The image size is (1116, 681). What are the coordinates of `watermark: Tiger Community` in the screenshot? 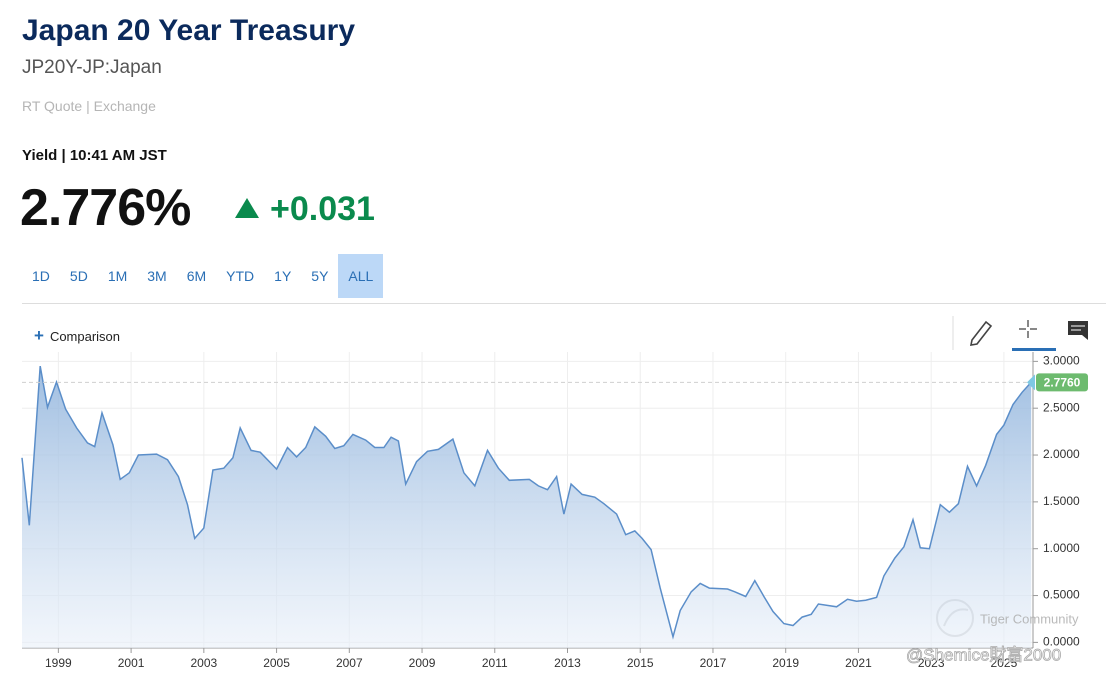 It's located at (1029, 618).